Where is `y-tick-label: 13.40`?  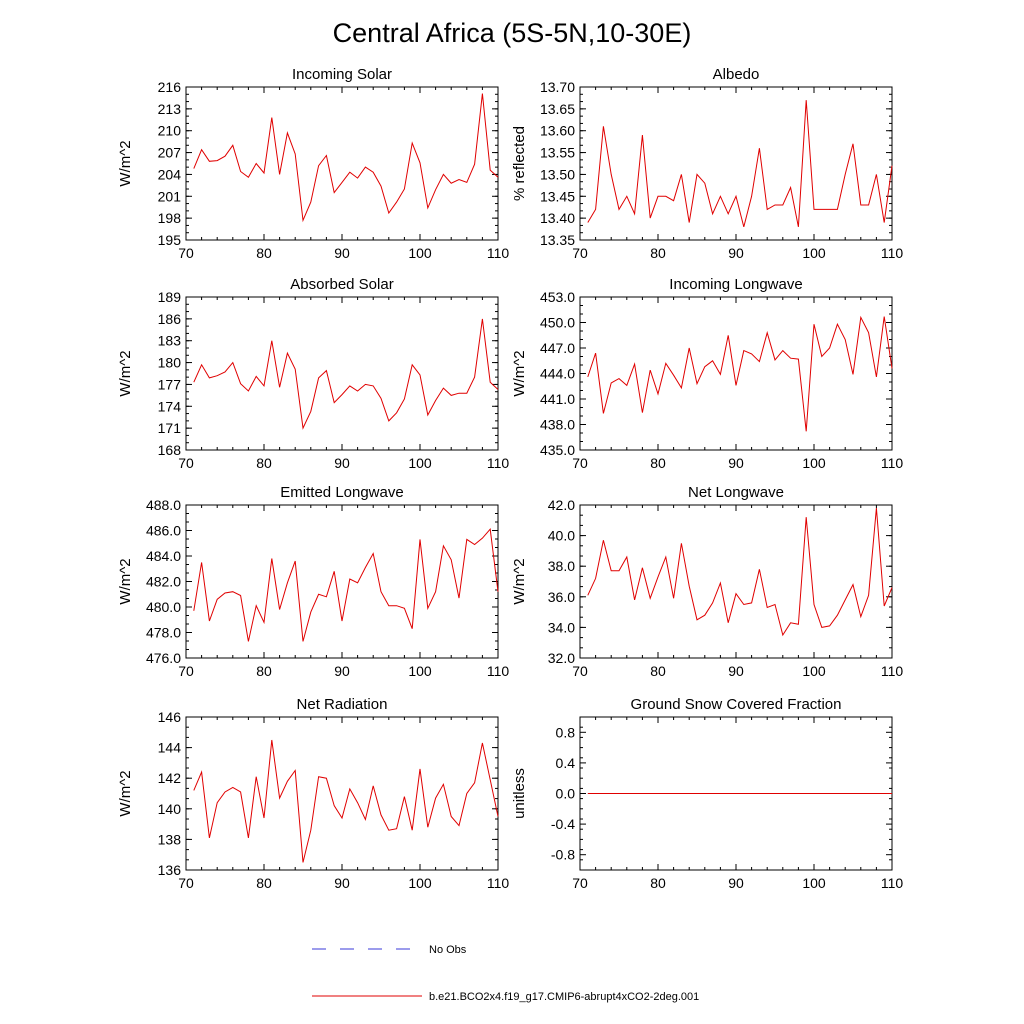 y-tick-label: 13.40 is located at coordinates (557, 218).